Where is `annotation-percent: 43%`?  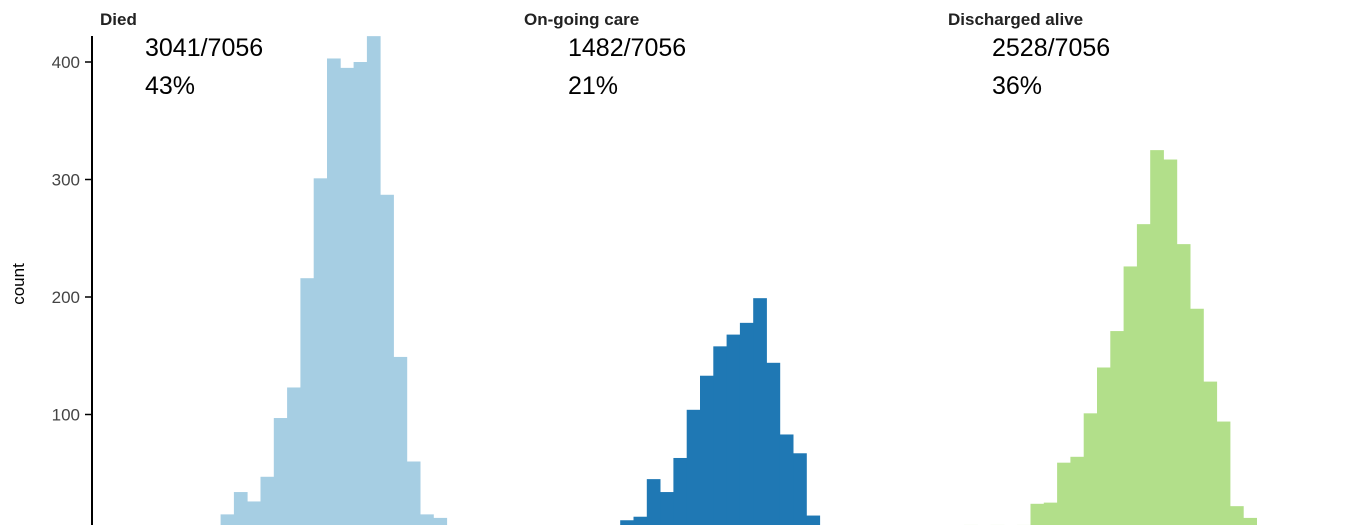 annotation-percent: 43% is located at coordinates (170, 86).